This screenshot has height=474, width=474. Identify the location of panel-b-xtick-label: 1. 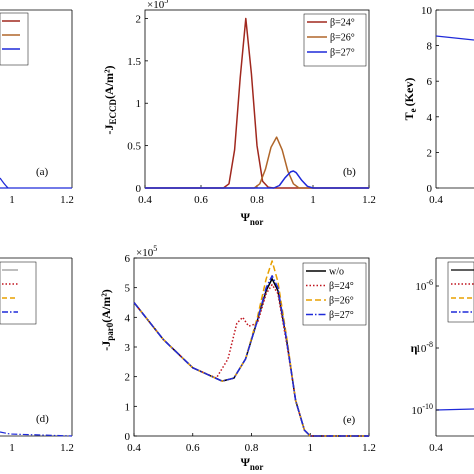
(313, 200).